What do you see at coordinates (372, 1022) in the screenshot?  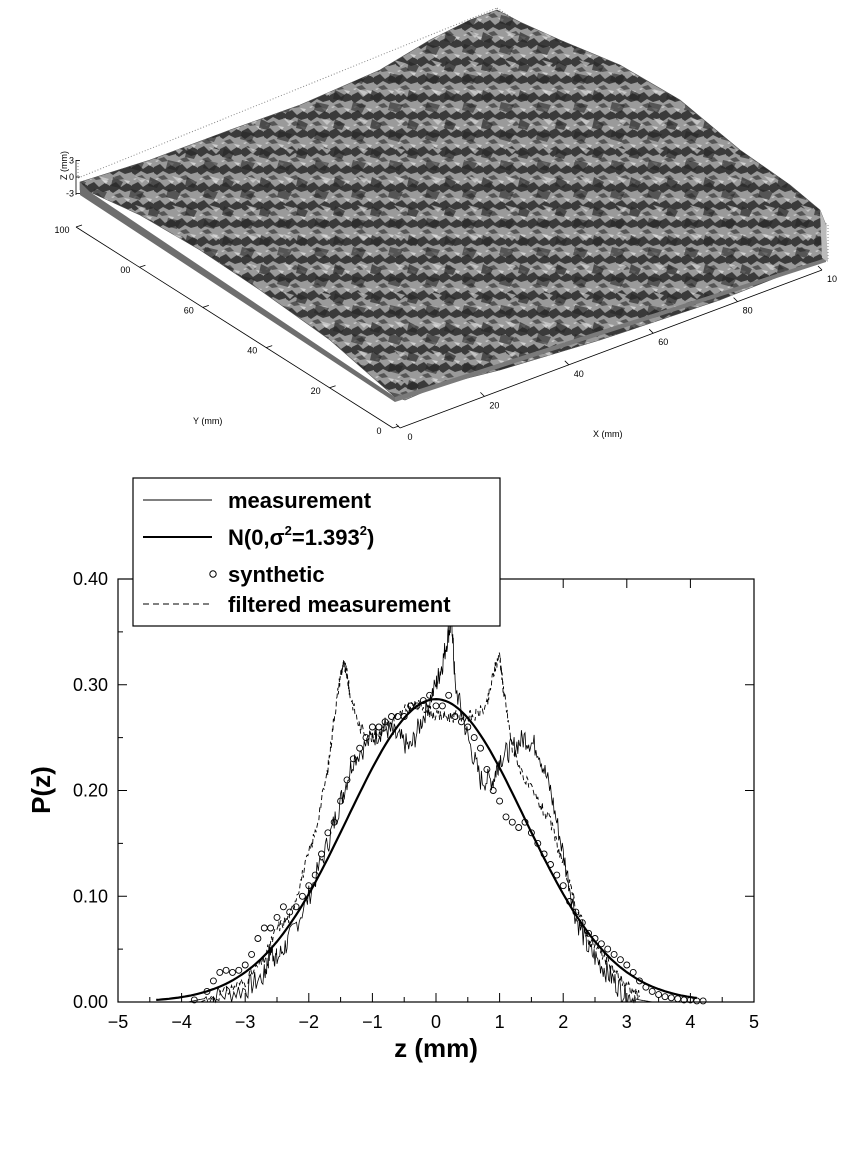 I see `x-tick-label: −1` at bounding box center [372, 1022].